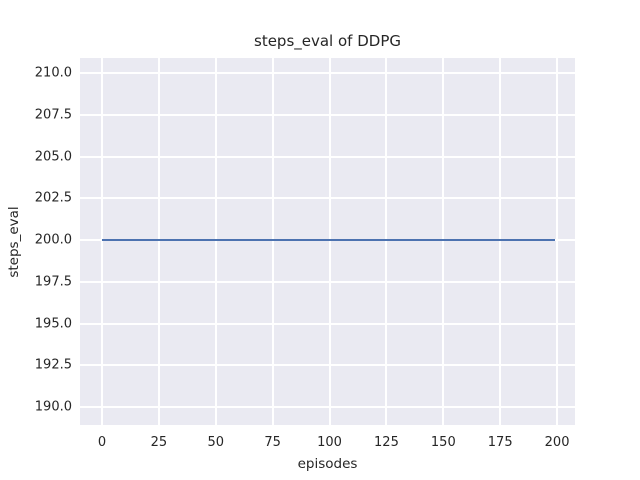 The height and width of the screenshot is (480, 640). I want to click on x-tick-label: 125, so click(386, 442).